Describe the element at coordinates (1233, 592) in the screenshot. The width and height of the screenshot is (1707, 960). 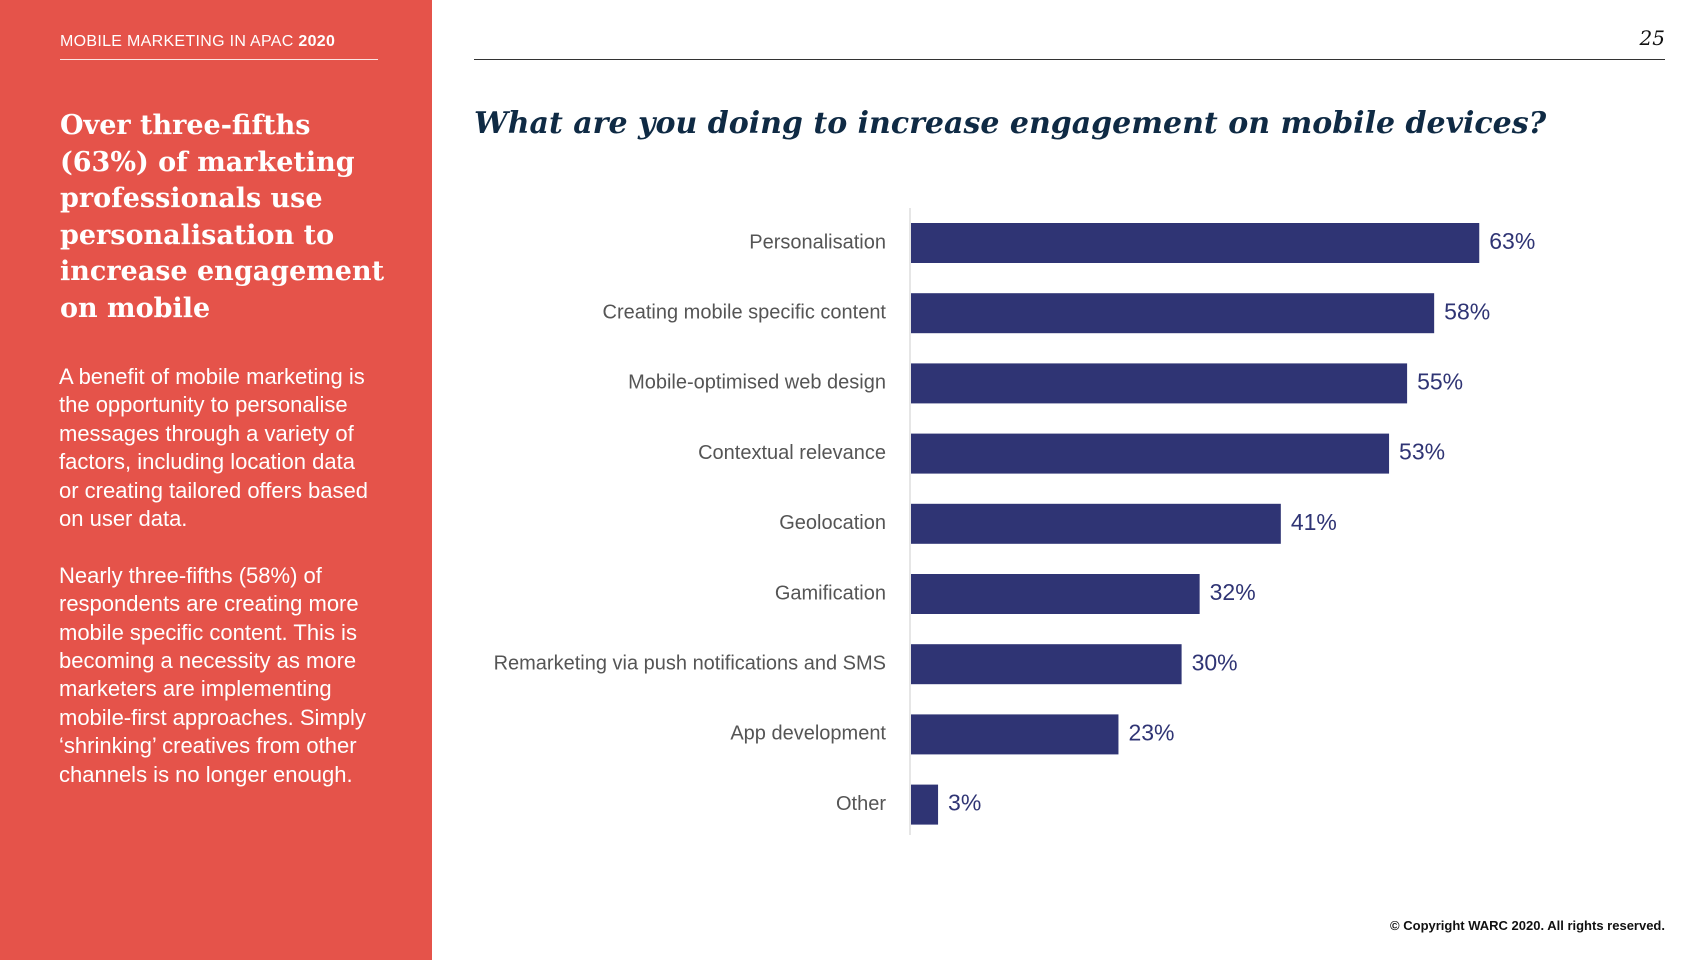
I see `value-label: 32%` at that location.